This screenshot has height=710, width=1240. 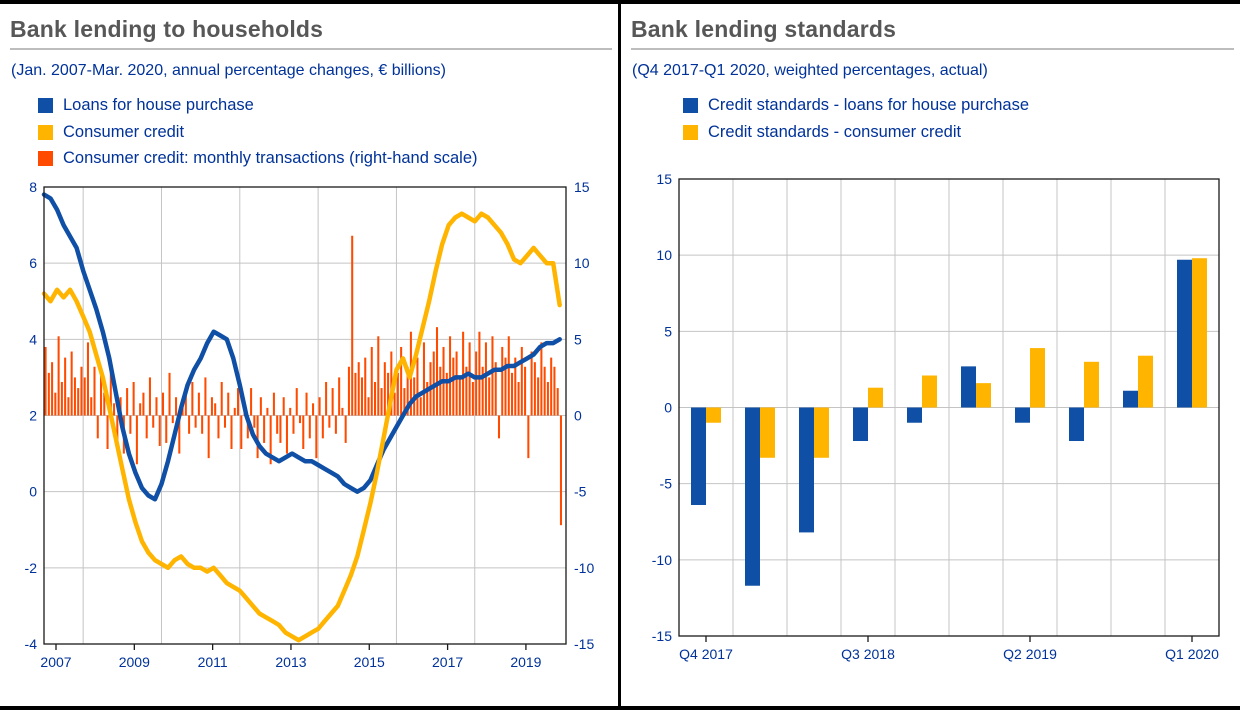 I want to click on svg-text: 2007, so click(x=55, y=662).